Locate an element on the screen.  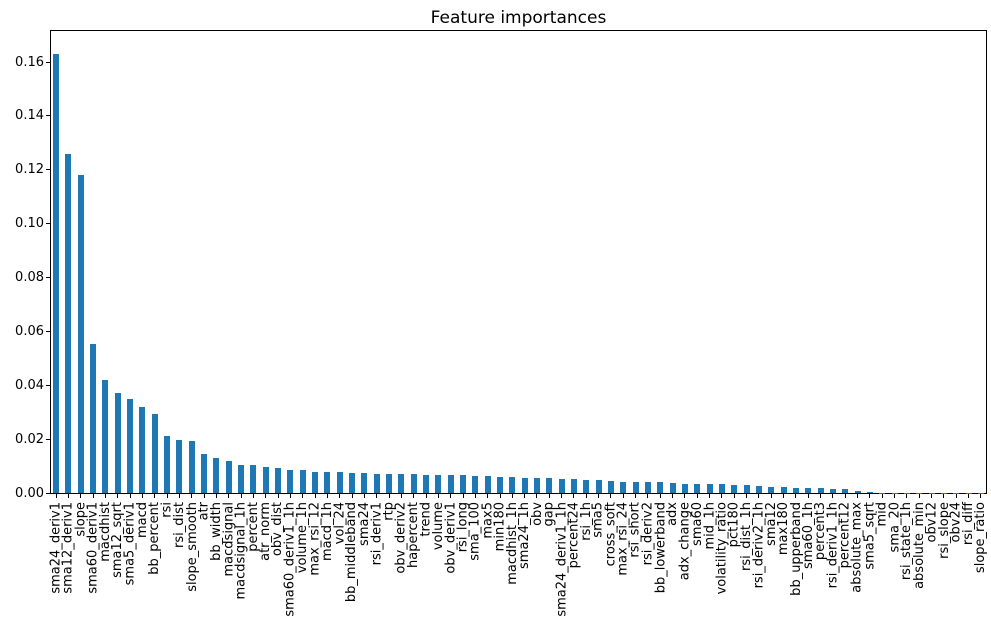
y-tick-label: 0.08 is located at coordinates (29, 278).